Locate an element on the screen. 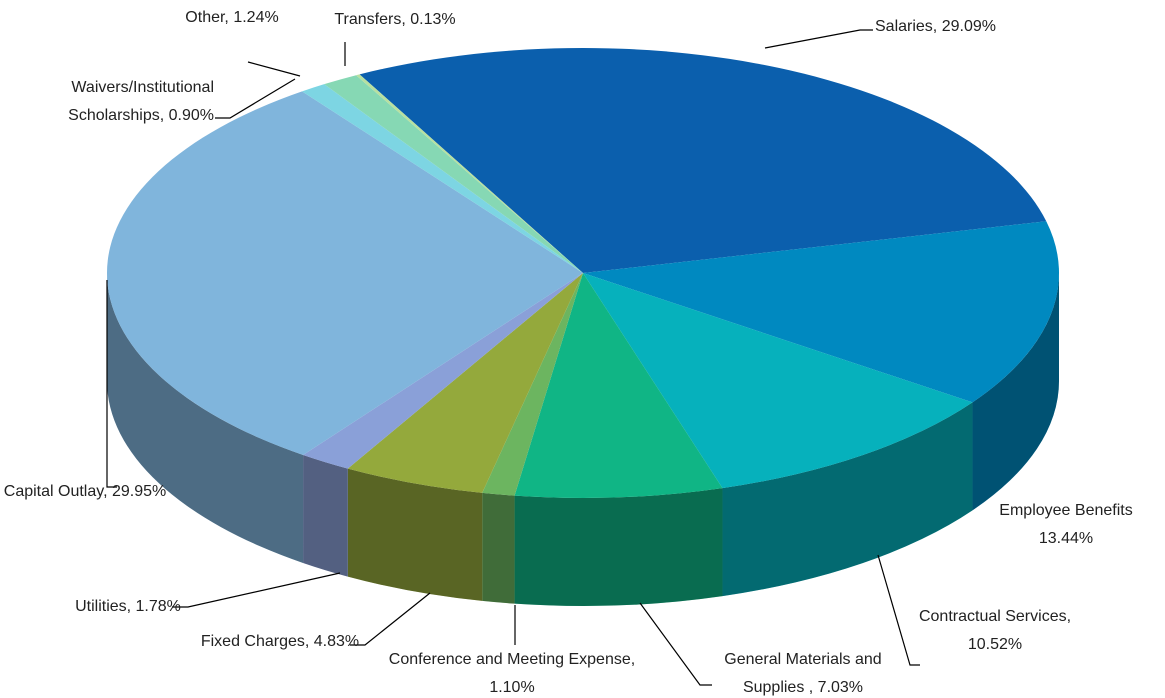 The width and height of the screenshot is (1165, 698). slice-label: Fixed Charges, 4.83% is located at coordinates (280, 641).